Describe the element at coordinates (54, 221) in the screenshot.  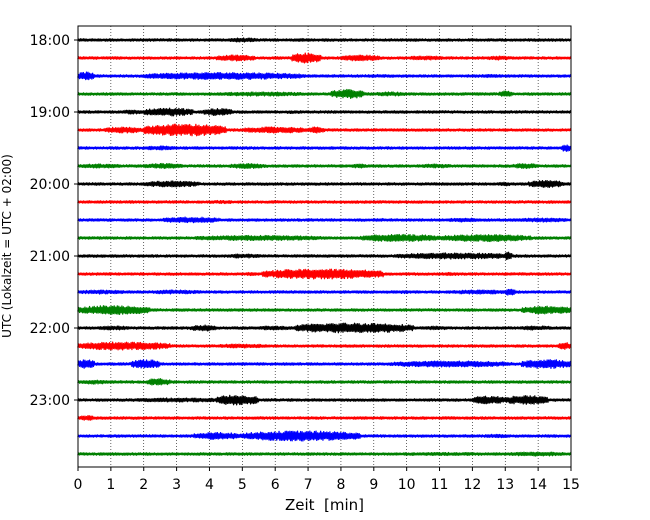
I see `y-axis-ticks: 18:00 19:00 20:00 21:00 22:00 23:00` at that location.